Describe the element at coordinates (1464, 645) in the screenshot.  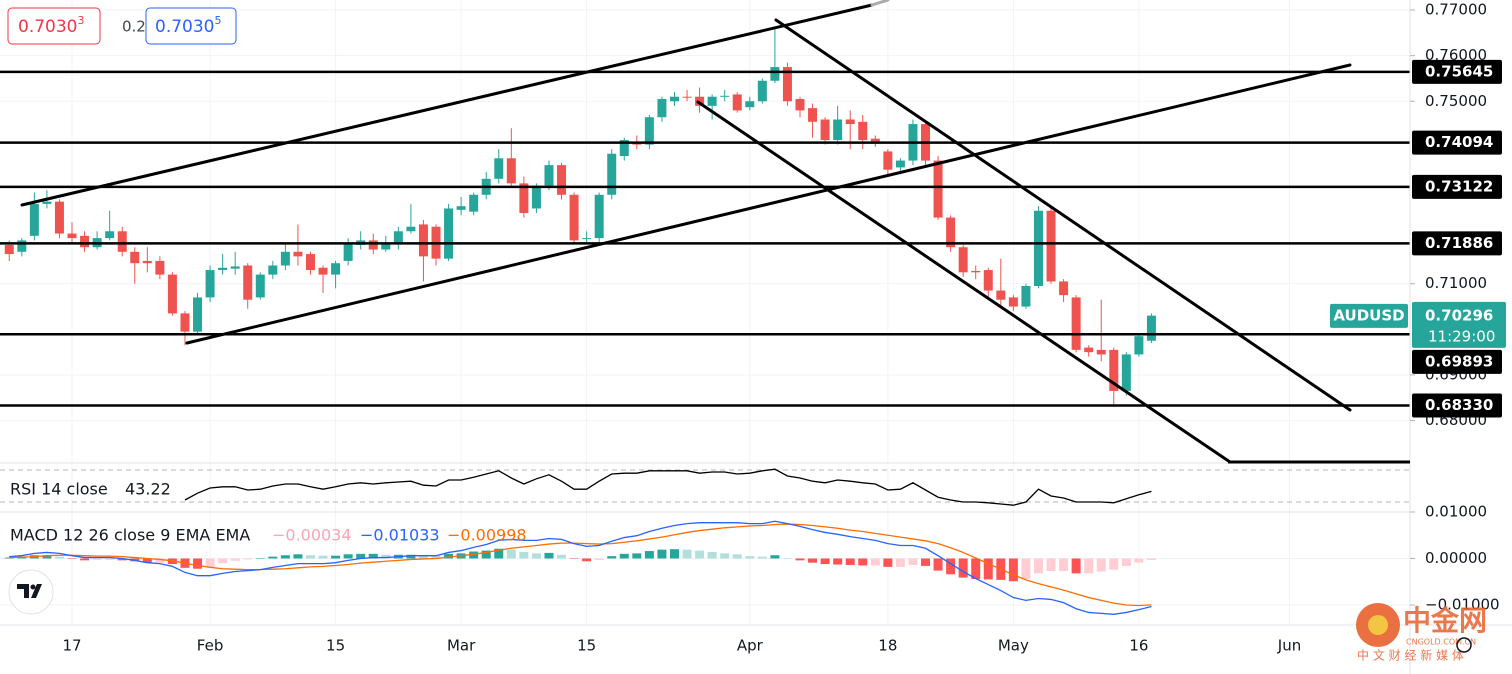
I see `settings-icon` at that location.